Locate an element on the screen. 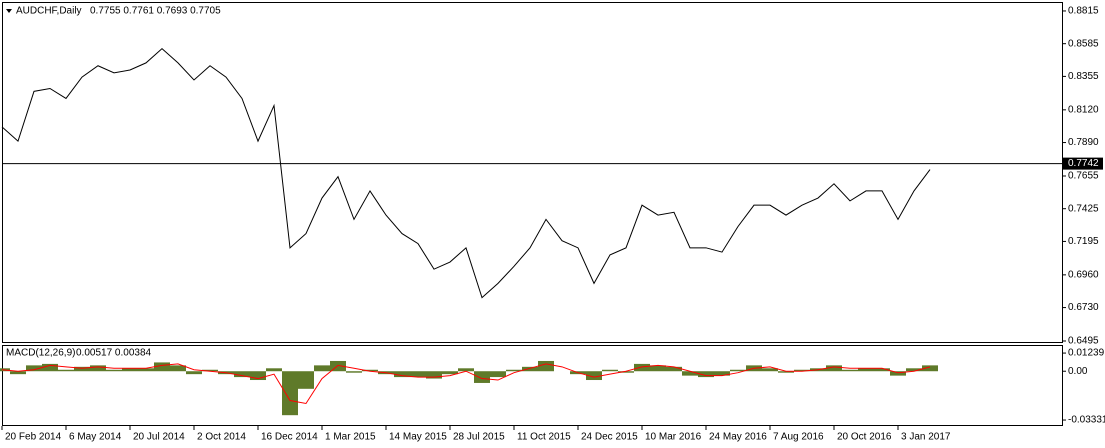 The image size is (1105, 448). x-tick-label: 6 May 2014 is located at coordinates (95, 437).